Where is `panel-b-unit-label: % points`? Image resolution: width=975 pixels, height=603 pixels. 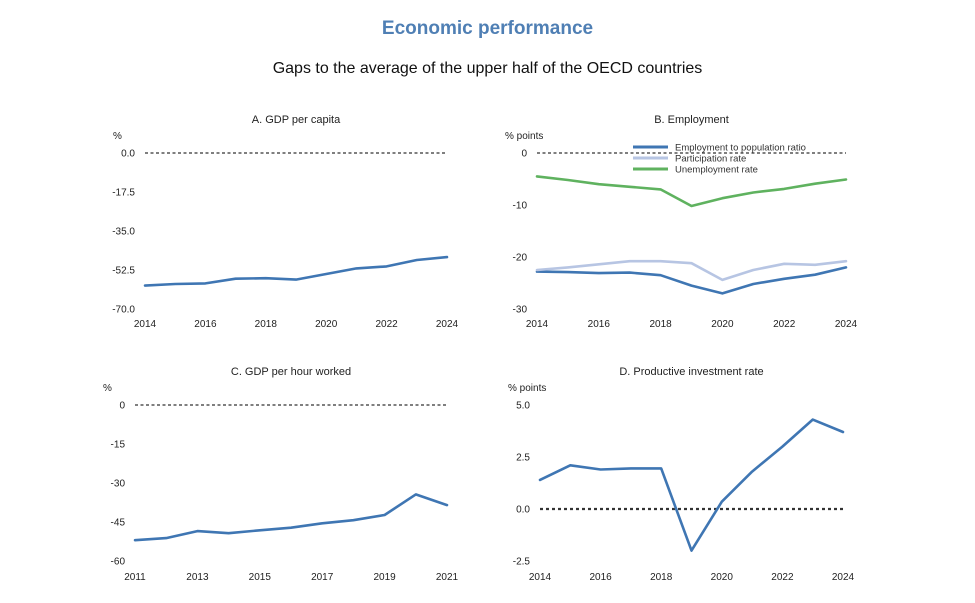
panel-b-unit-label: % points is located at coordinates (524, 136).